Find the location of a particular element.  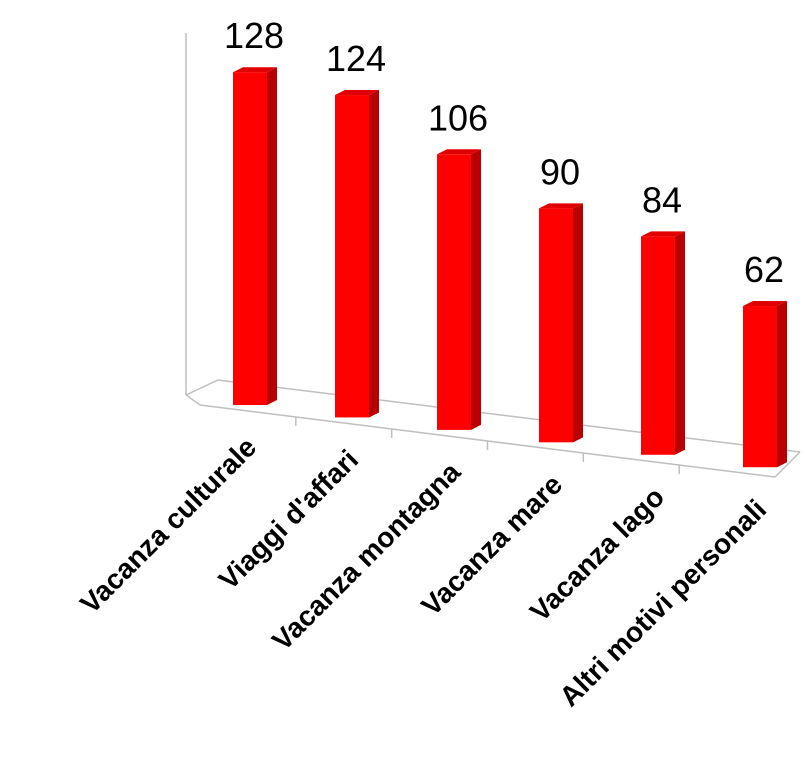

bar-value-label: 124 is located at coordinates (356, 58).